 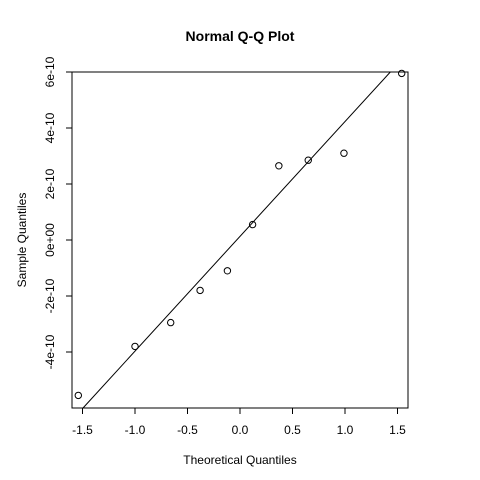 I want to click on y-tick-label: 2e-10, so click(x=50, y=183).